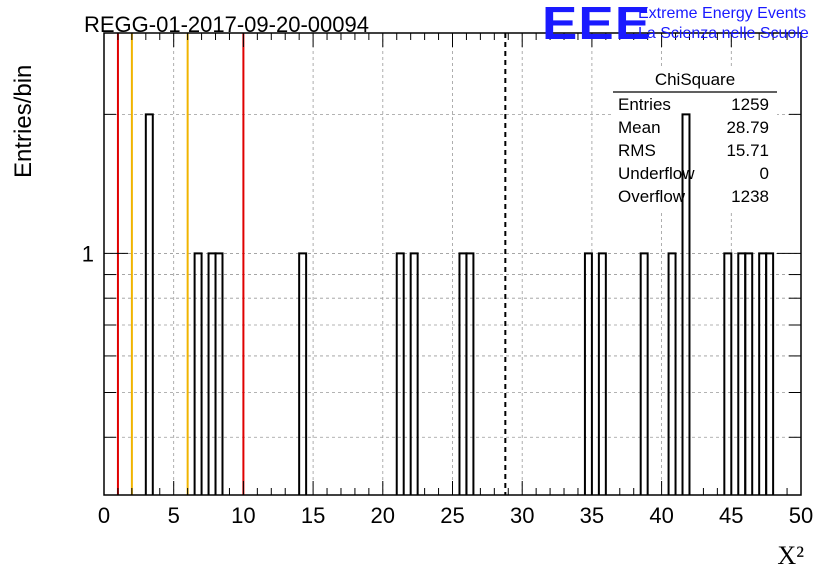  Describe the element at coordinates (637, 150) in the screenshot. I see `stats-label: RMS` at that location.